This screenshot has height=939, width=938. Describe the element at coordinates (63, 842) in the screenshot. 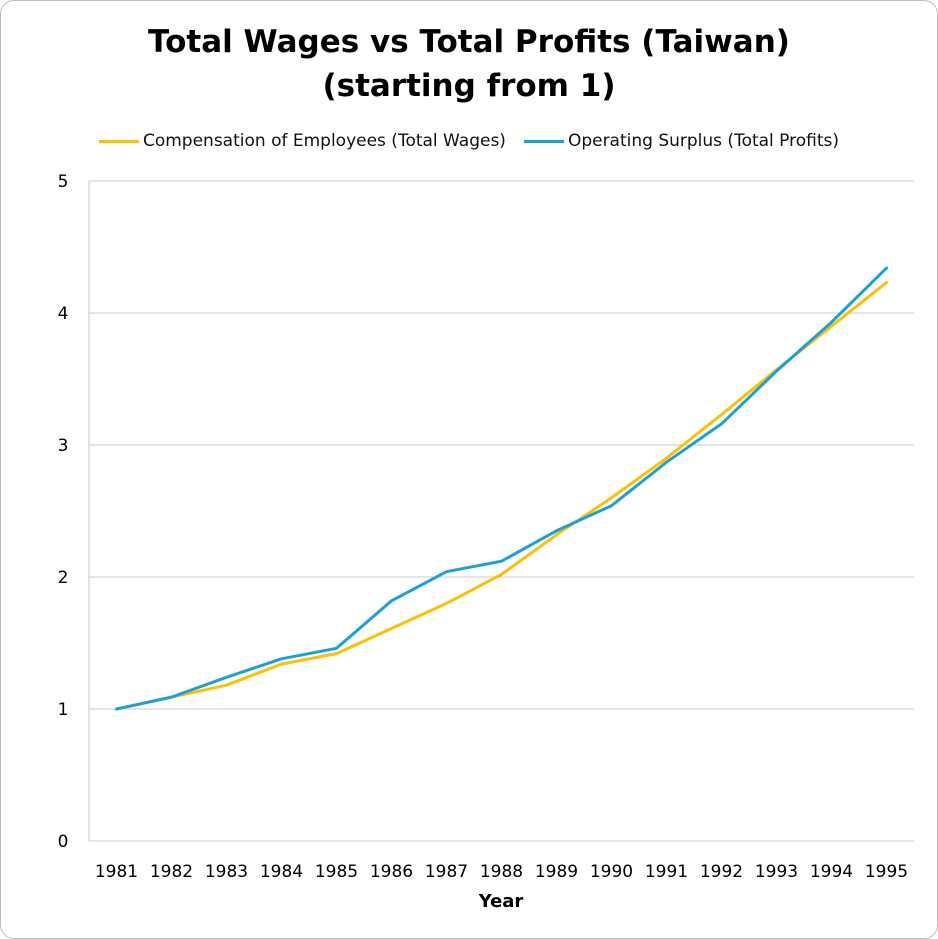

I see `y-tick-label: 0` at that location.